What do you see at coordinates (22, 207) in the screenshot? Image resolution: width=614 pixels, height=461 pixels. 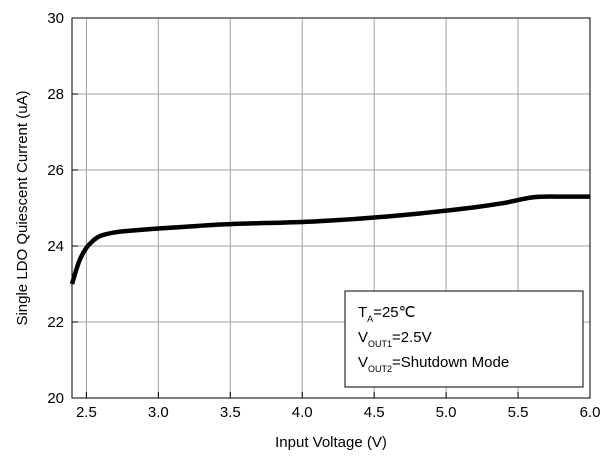 I see `y-axis-title: Single LDO Quiescent Current (uA)` at bounding box center [22, 207].